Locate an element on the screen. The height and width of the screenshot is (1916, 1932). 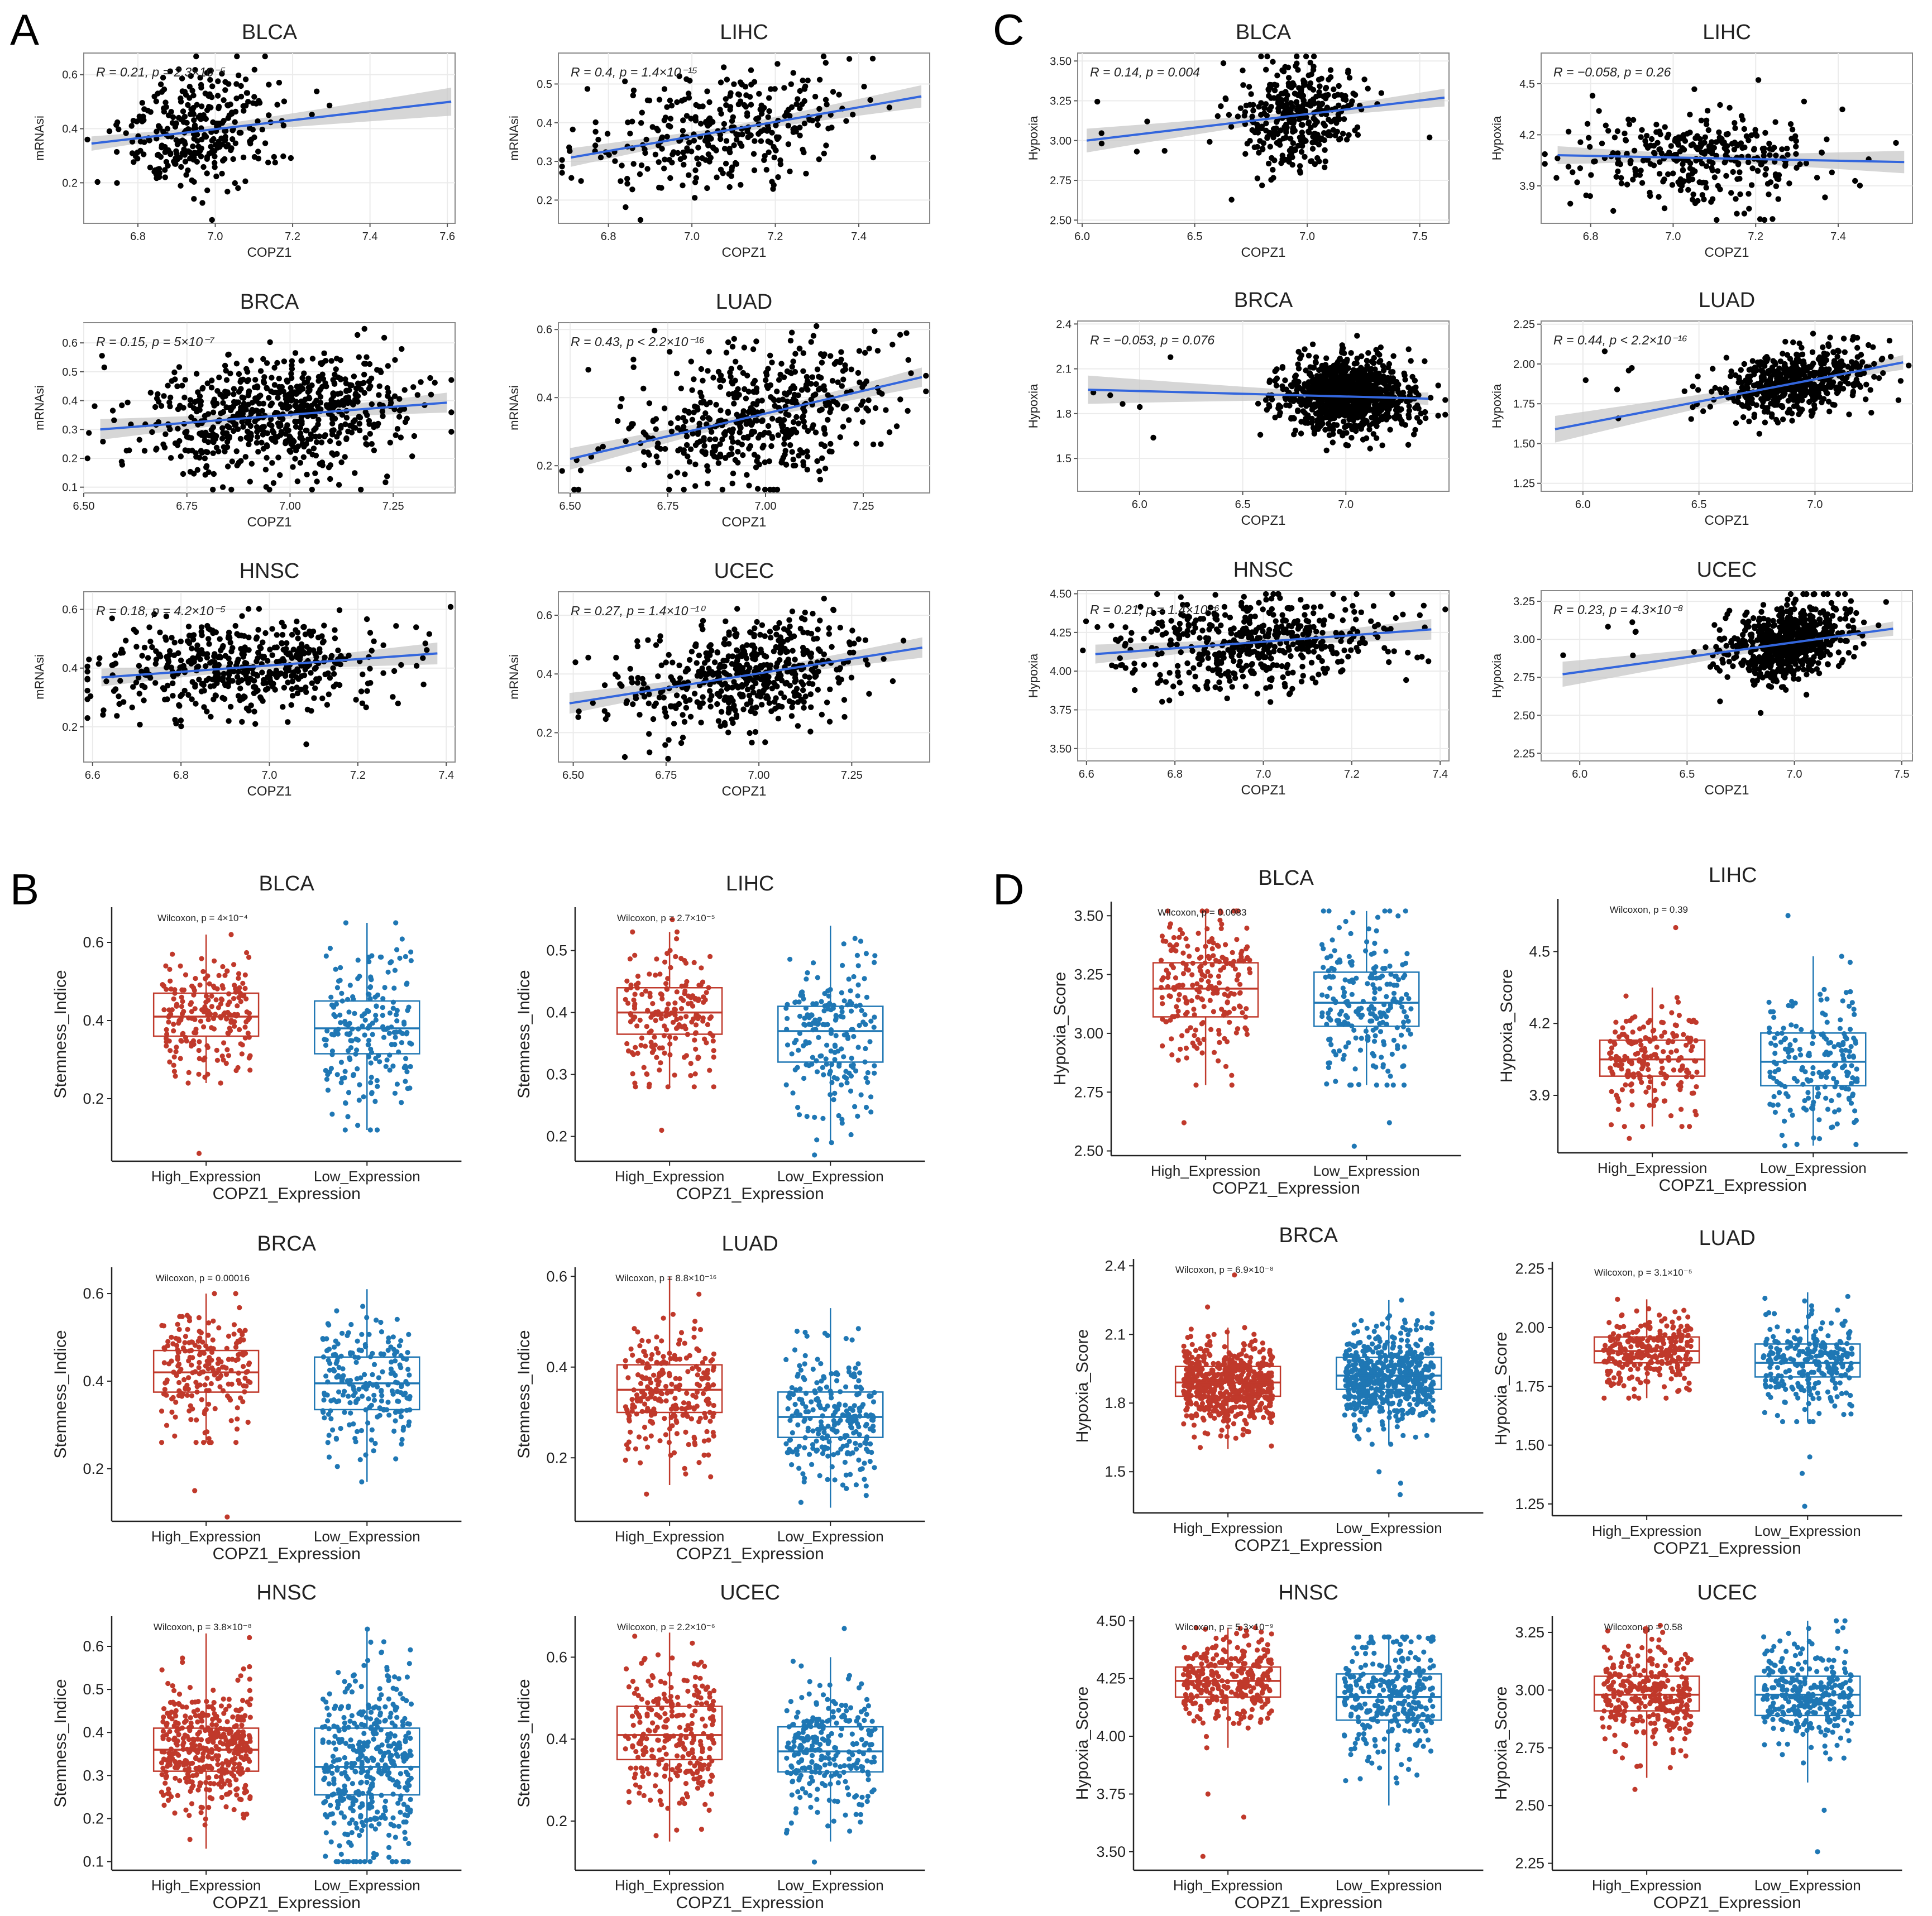
y-tick-label: 1.25 is located at coordinates (1524, 484).